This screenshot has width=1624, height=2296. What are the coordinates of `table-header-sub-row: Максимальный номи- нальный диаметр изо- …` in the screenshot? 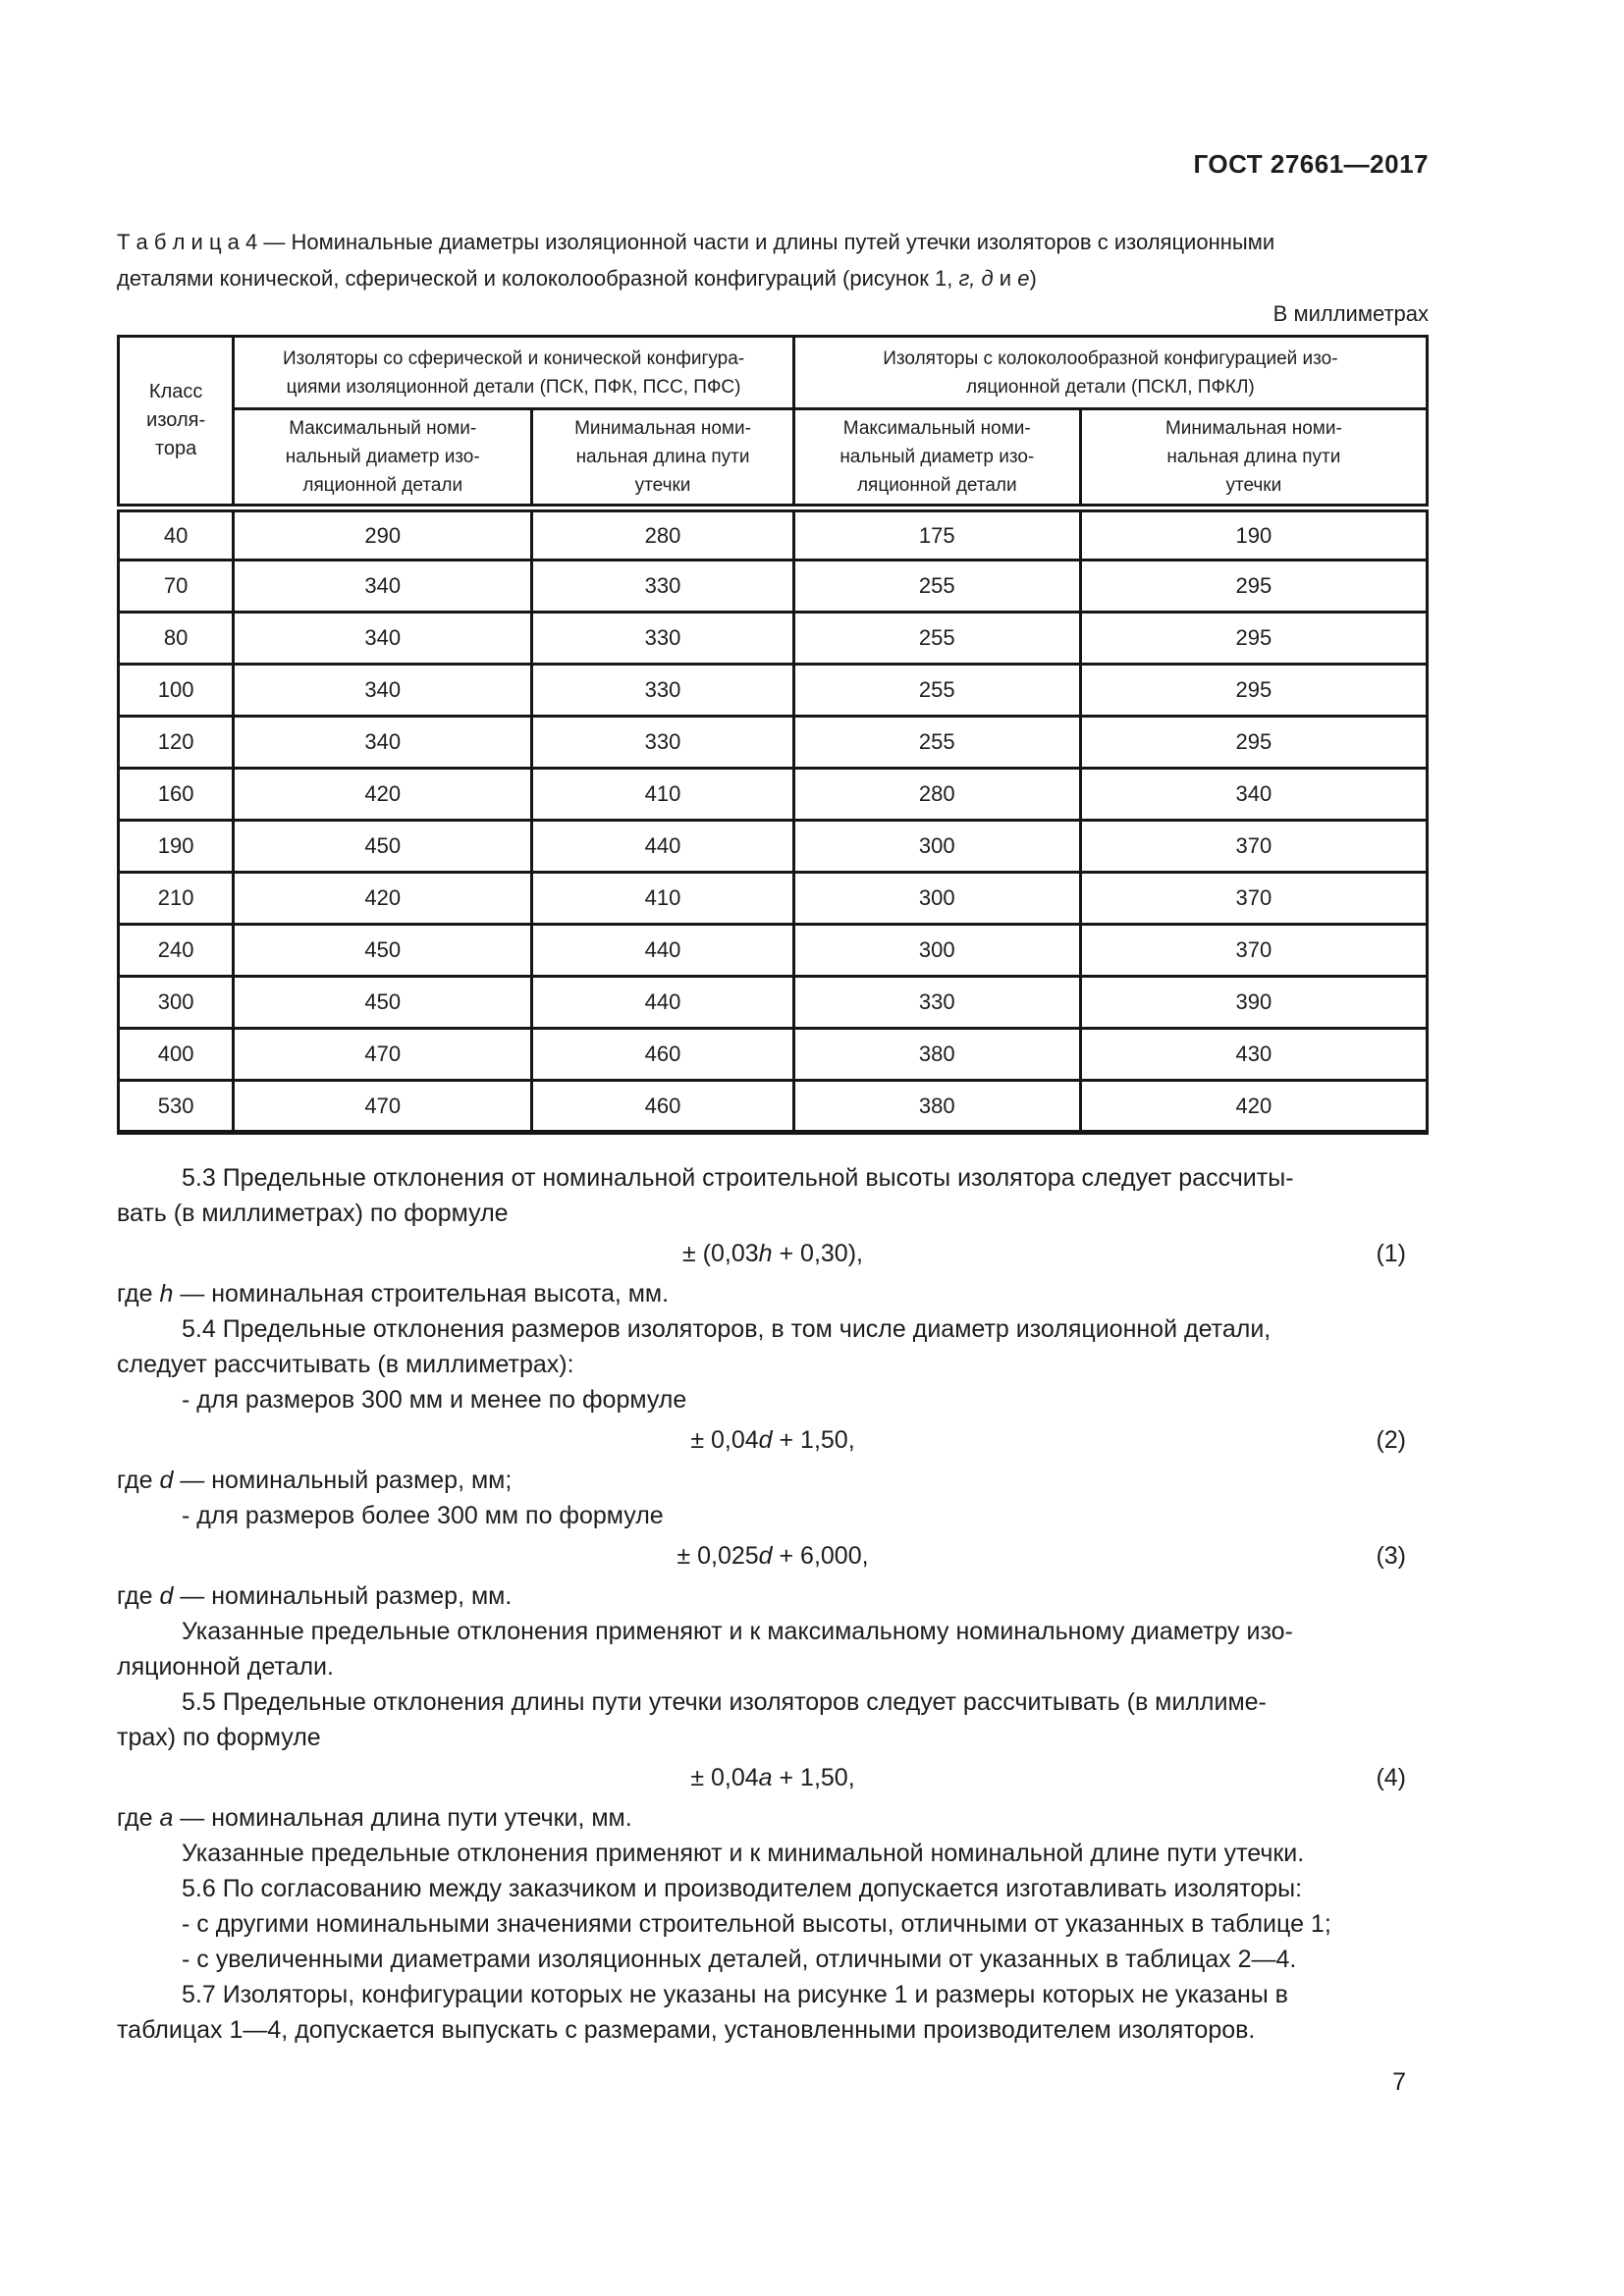 It's located at (774, 459).